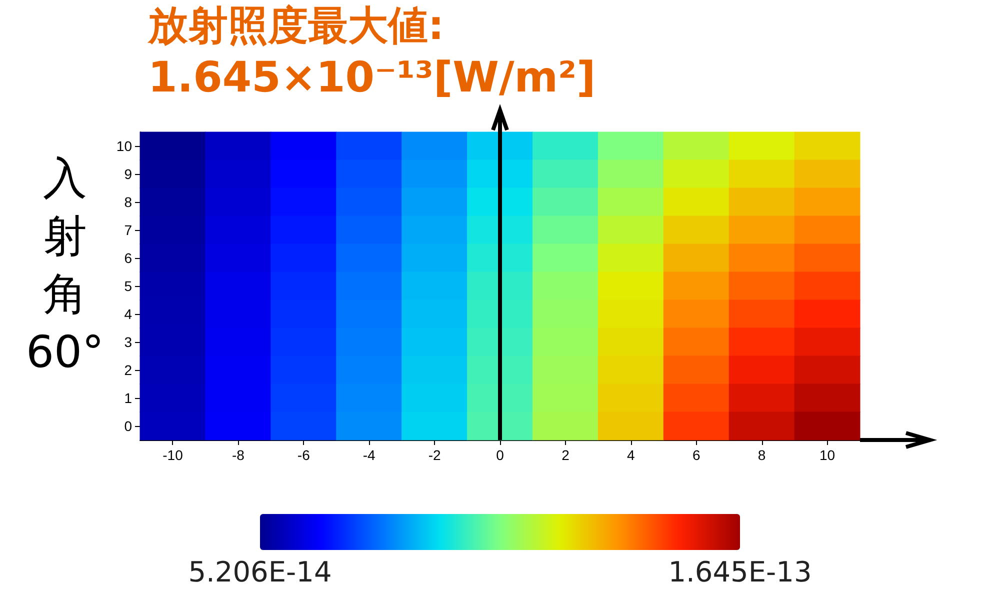  What do you see at coordinates (124, 146) in the screenshot?
I see `y-tick-label: 10` at bounding box center [124, 146].